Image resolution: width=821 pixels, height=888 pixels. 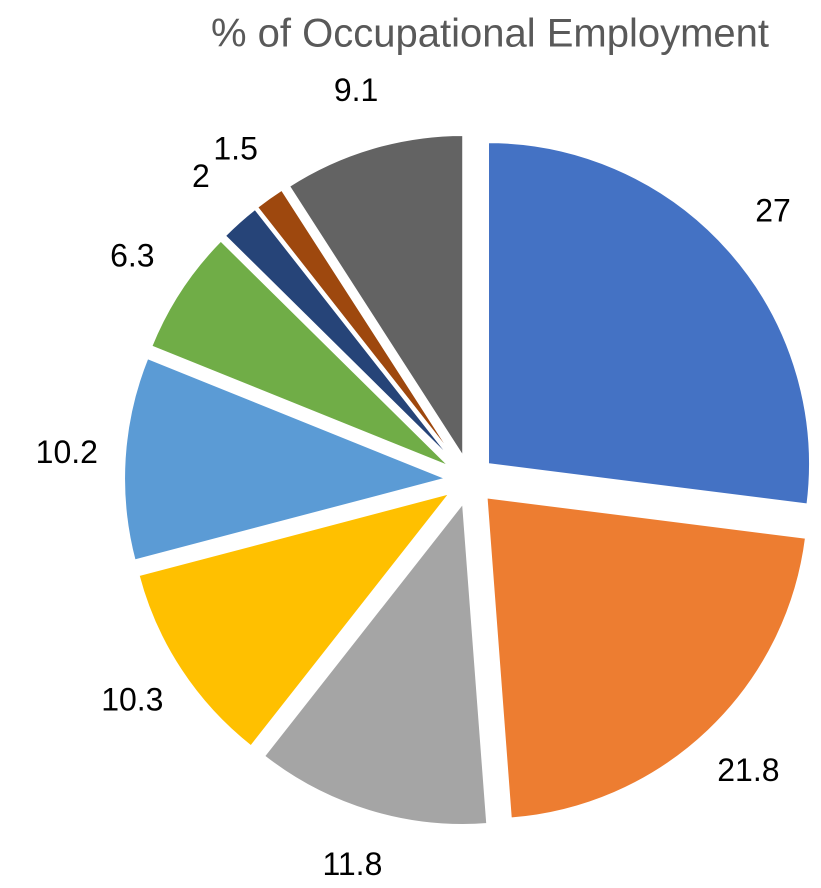 I want to click on data-label: 9.1, so click(x=356, y=90).